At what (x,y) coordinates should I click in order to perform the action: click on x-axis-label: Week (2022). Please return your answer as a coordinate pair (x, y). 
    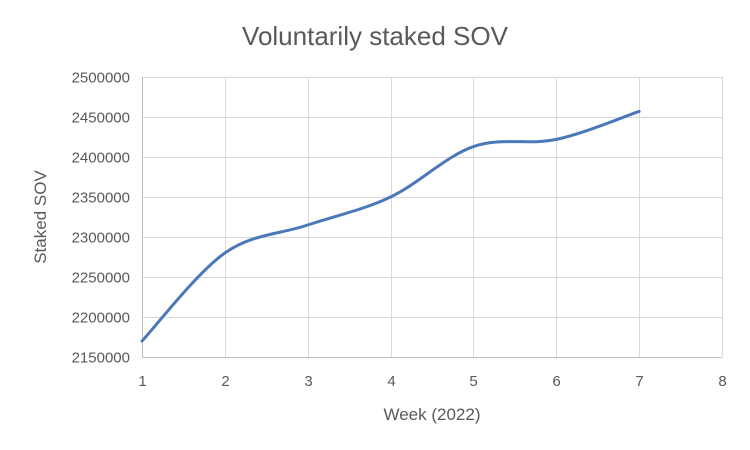
    Looking at the image, I should click on (431, 414).